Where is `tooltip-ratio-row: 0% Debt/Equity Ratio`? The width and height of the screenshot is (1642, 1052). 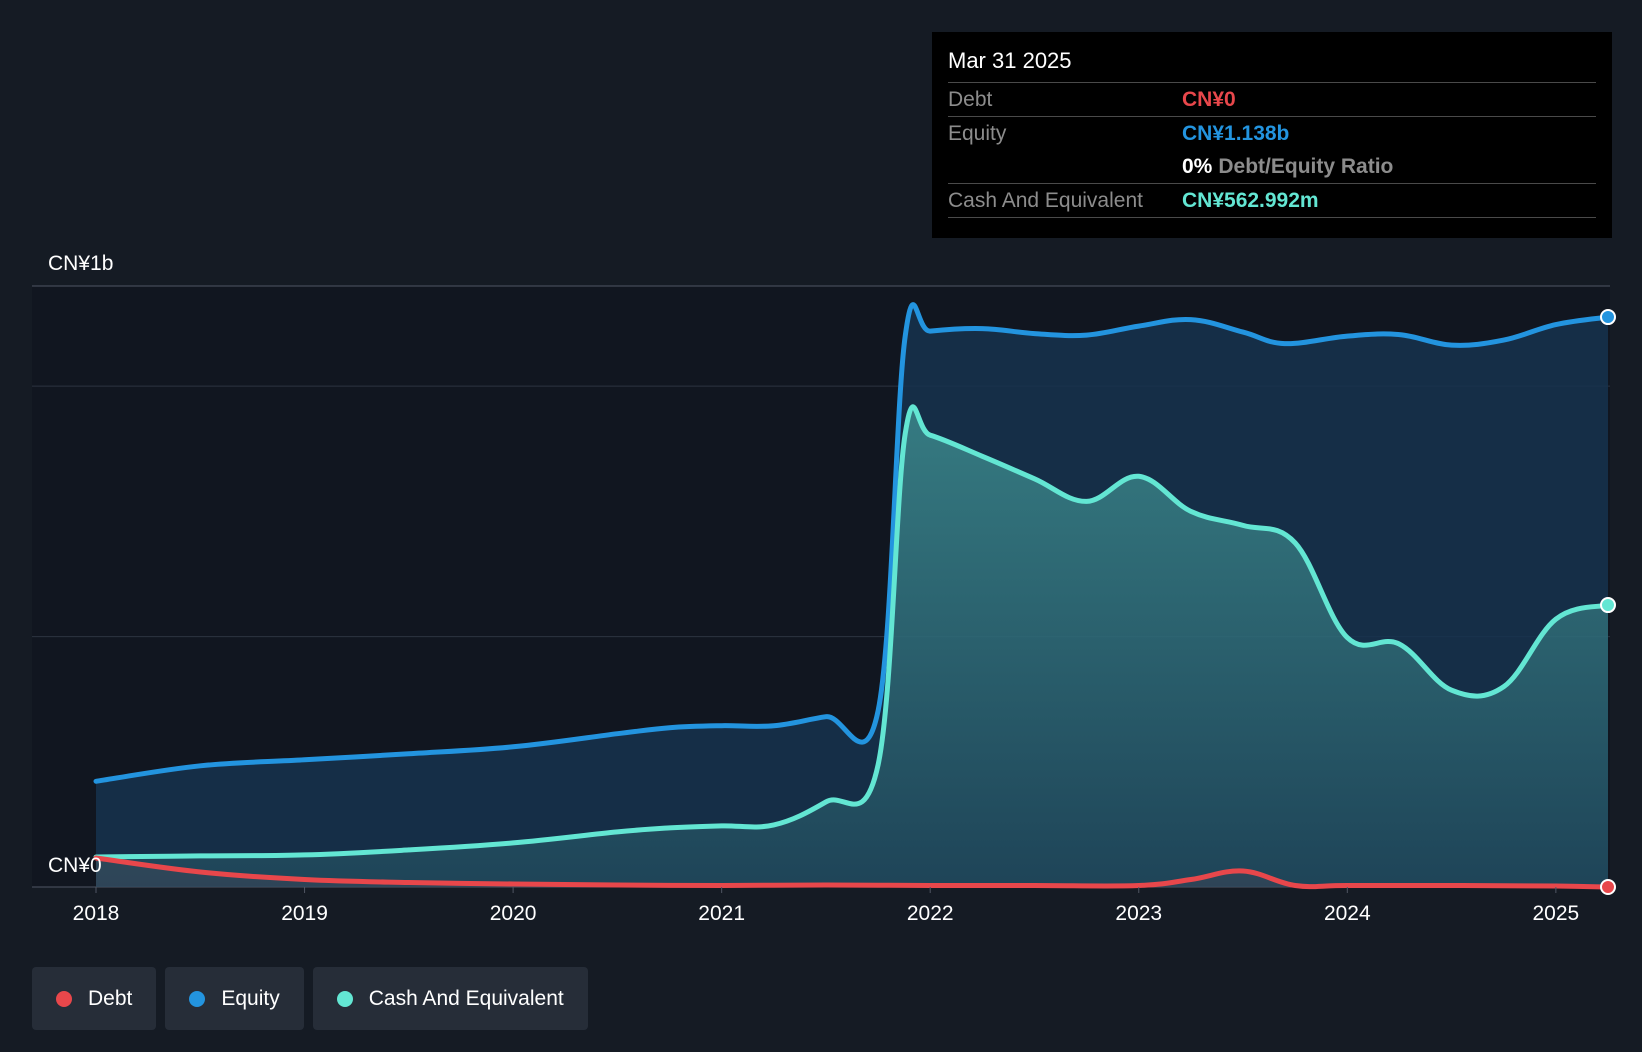 tooltip-ratio-row: 0% Debt/Equity Ratio is located at coordinates (1272, 166).